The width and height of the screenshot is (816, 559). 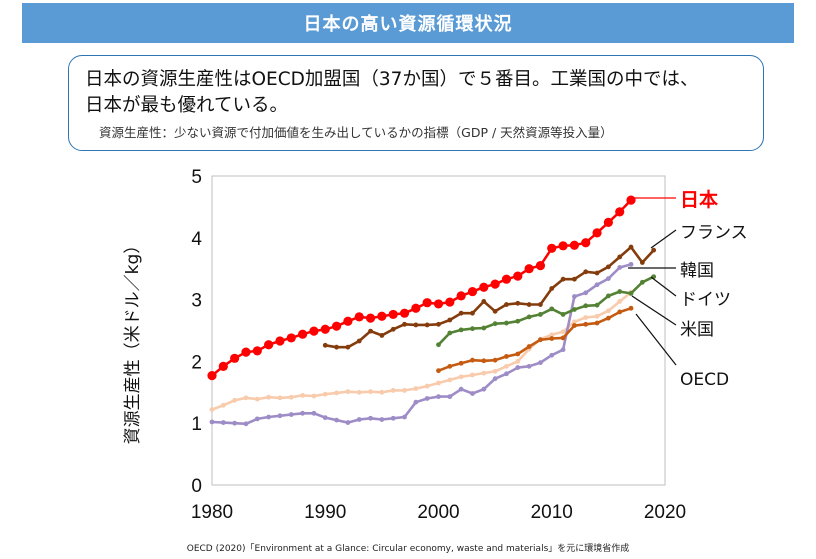 I want to click on y-tick-label: 5, so click(x=196, y=177).